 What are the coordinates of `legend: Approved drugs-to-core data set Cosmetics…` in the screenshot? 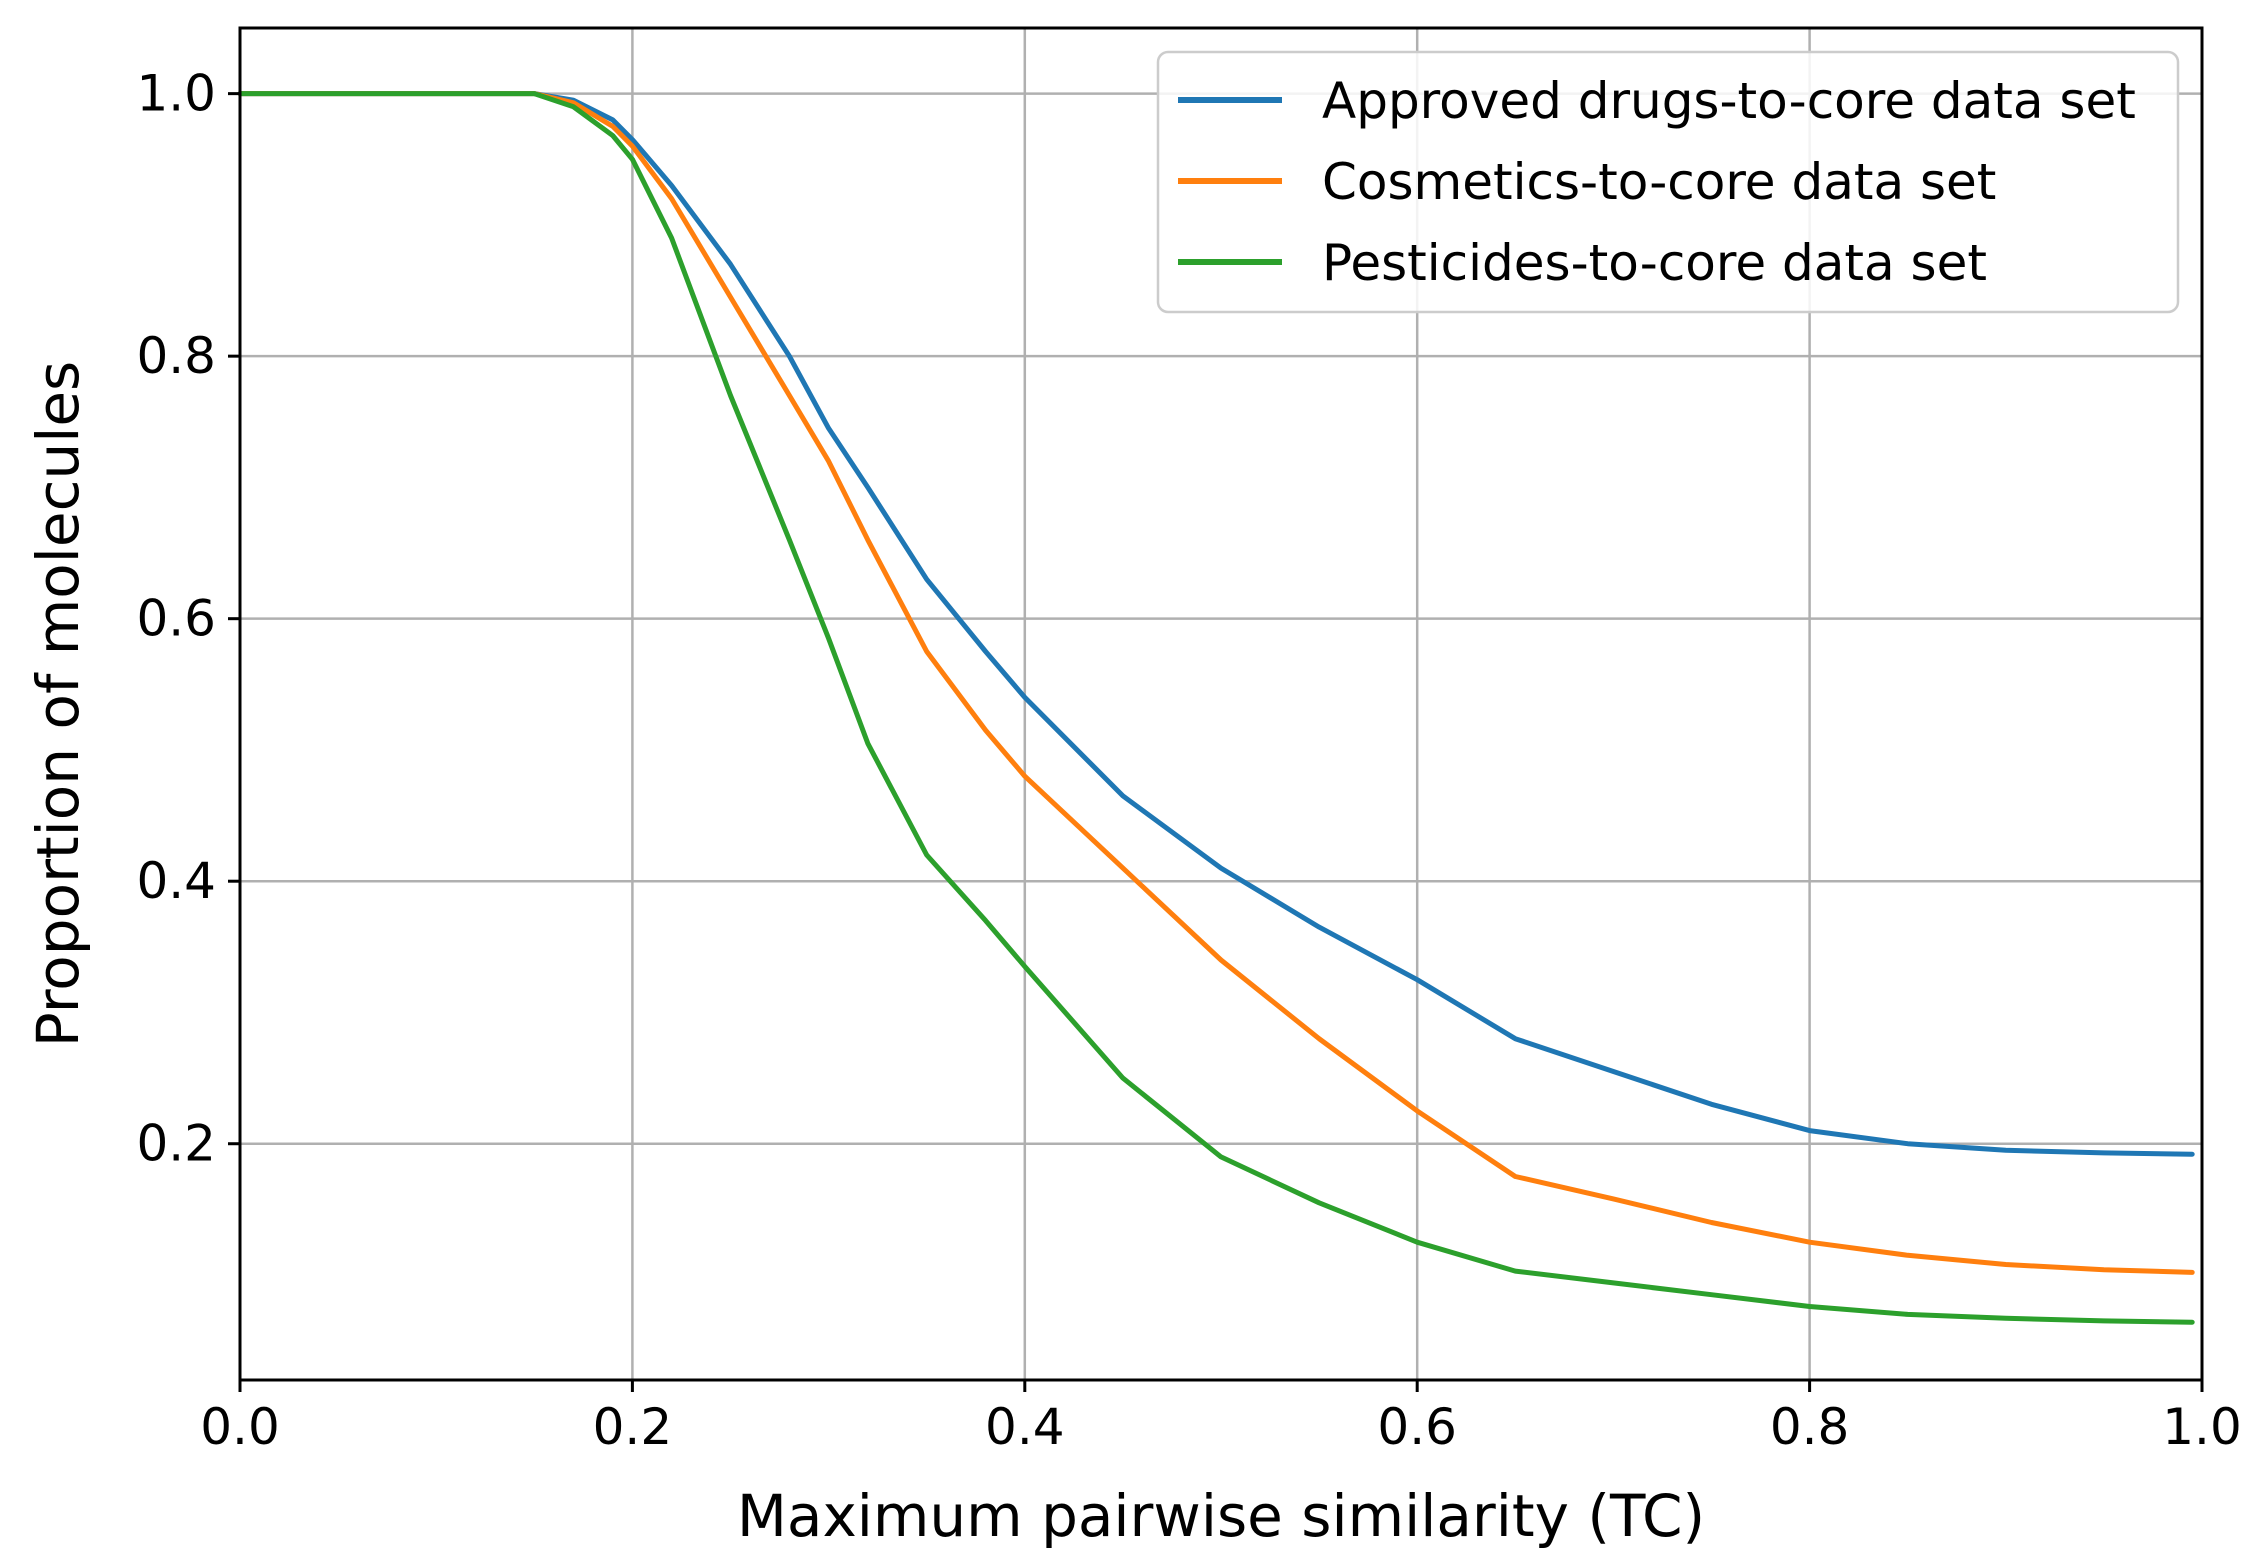 It's located at (1668, 182).